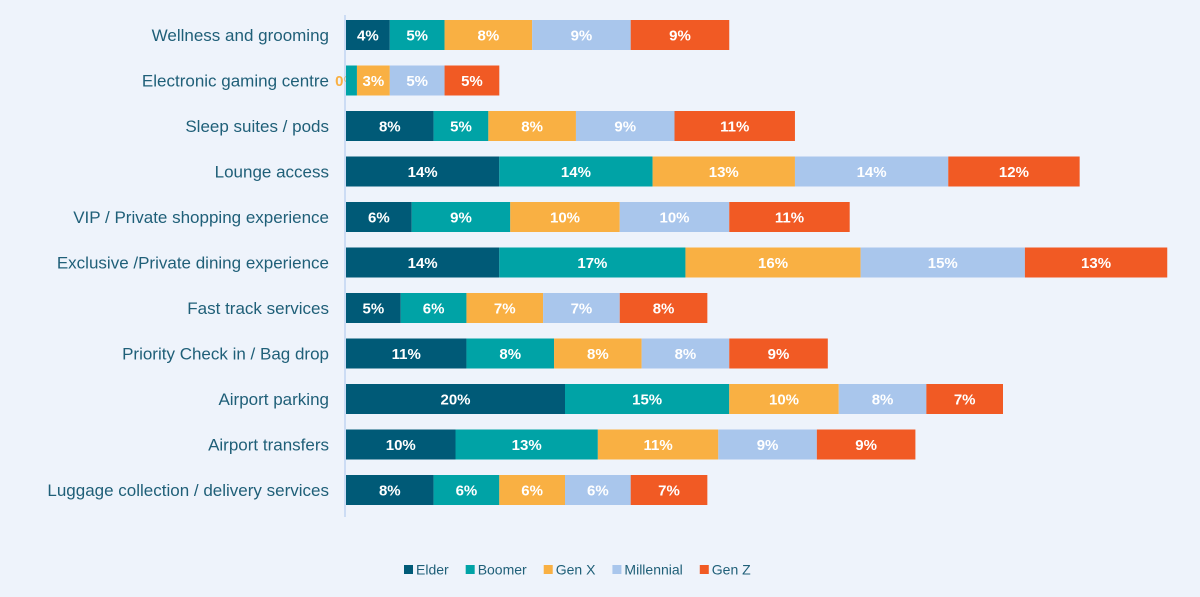 Image resolution: width=1200 pixels, height=597 pixels. I want to click on category-label: Wellness and grooming, so click(240, 35).